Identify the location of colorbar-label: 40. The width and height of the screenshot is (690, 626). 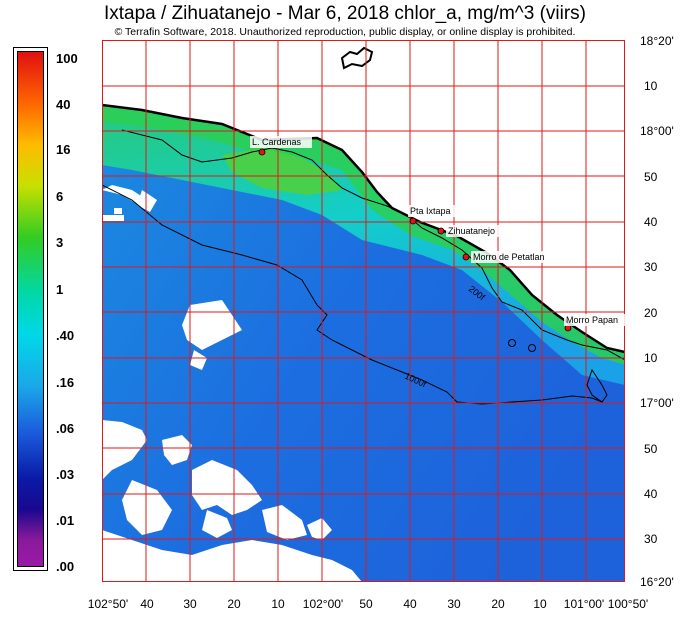
(63, 104).